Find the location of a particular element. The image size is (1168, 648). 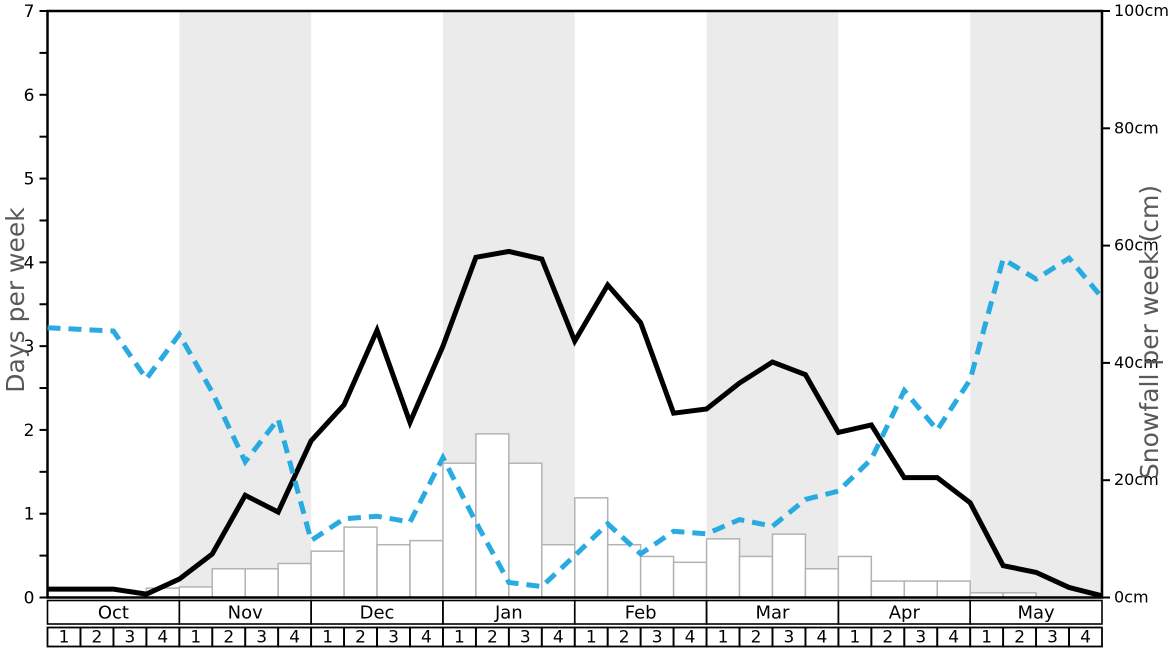

right-axis-title: Snowfall per week (cm) is located at coordinates (1149, 332).